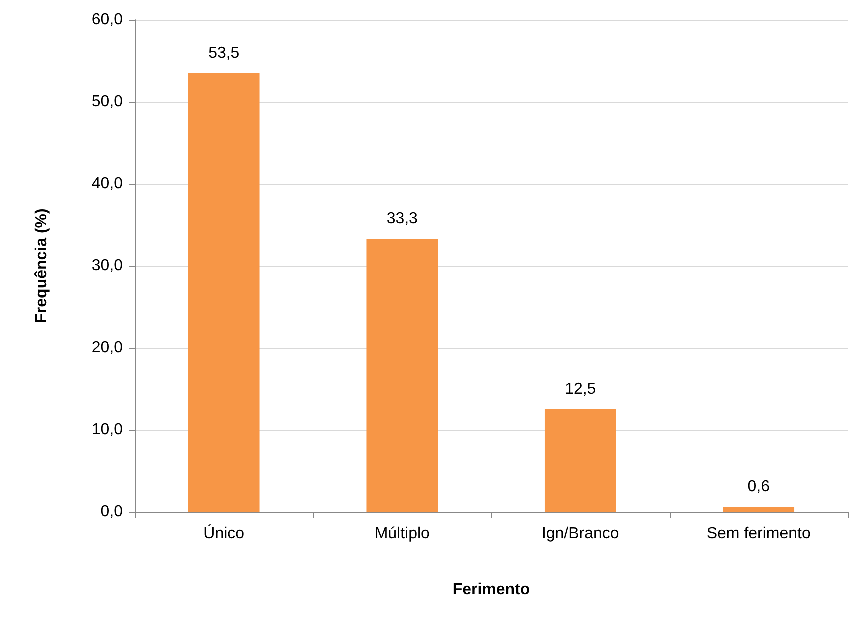  I want to click on data-label: 0,6, so click(759, 487).